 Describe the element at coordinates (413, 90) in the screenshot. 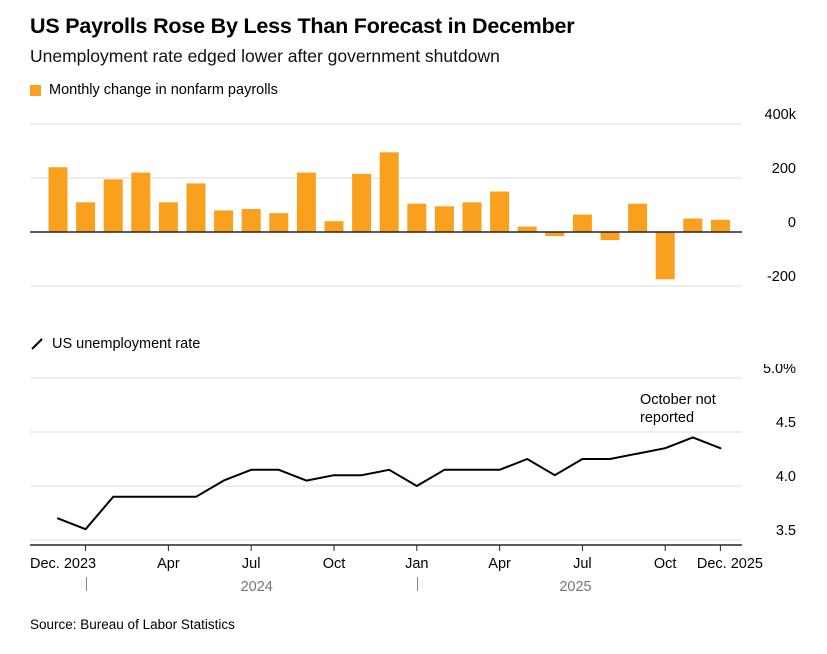

I see `payrolls-legend: Monthly change in nonfarm payrolls` at that location.